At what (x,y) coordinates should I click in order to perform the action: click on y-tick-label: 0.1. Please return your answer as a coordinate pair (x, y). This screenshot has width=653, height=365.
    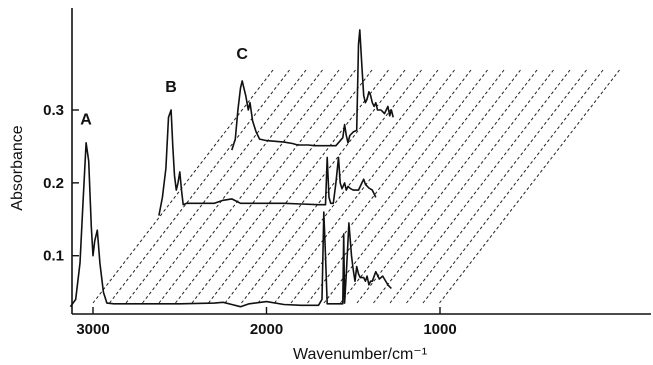
    Looking at the image, I should click on (53, 256).